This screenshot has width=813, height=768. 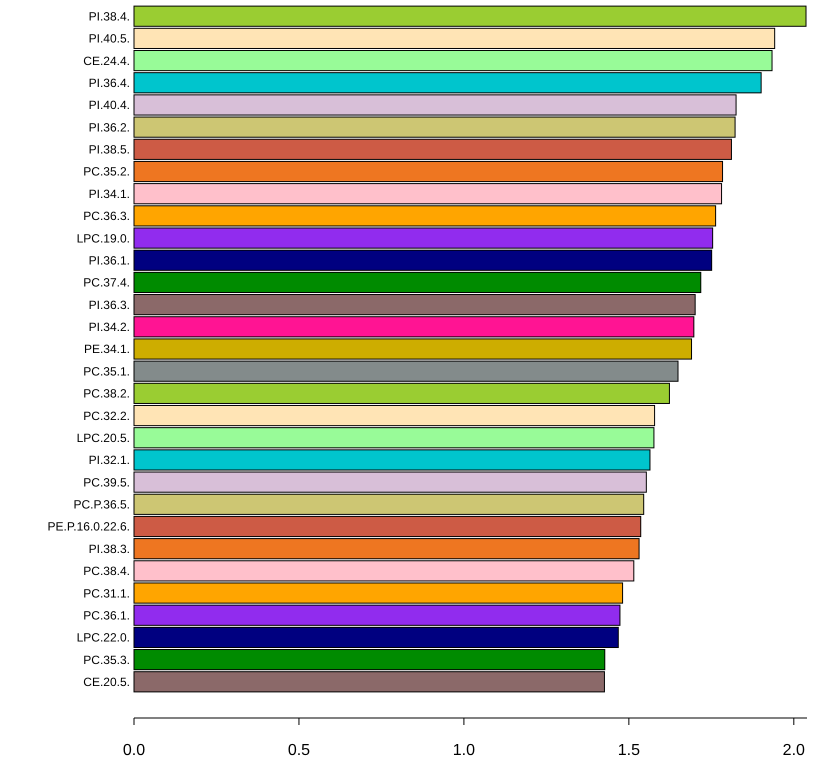 What do you see at coordinates (106, 615) in the screenshot?
I see `y-tick-label: PC.36.1.` at bounding box center [106, 615].